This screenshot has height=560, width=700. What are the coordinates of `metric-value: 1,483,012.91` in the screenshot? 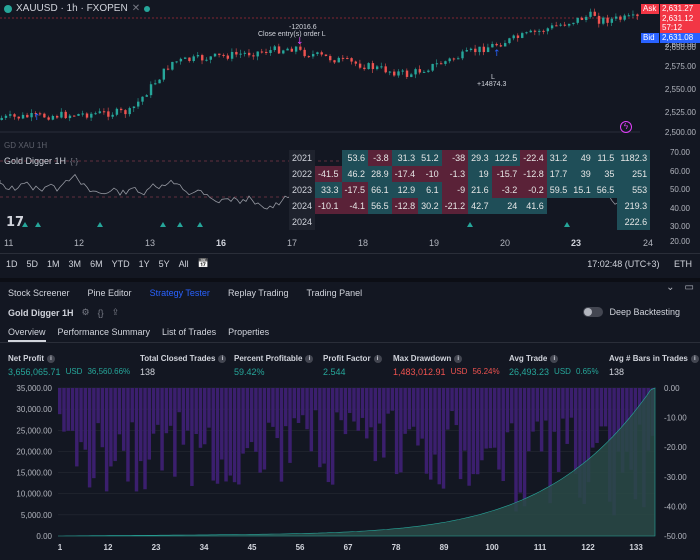 It's located at (419, 372).